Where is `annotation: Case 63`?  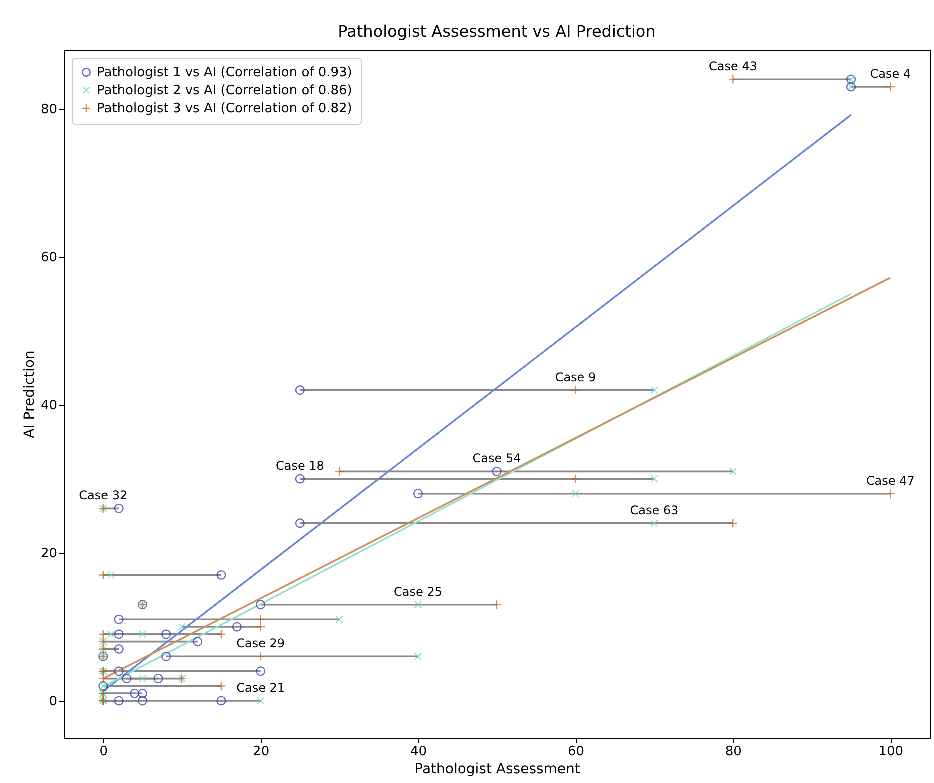
annotation: Case 63 is located at coordinates (654, 510).